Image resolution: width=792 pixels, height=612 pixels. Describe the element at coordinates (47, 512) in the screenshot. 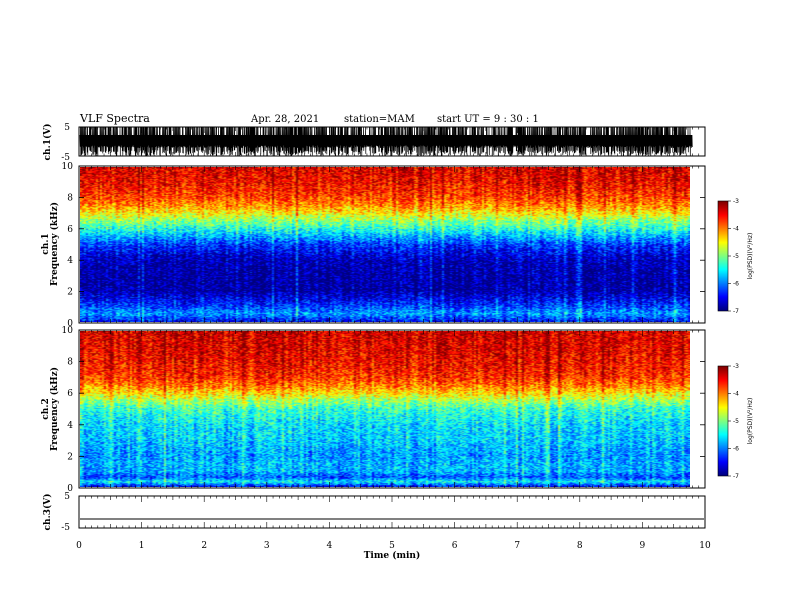

I see `ch3-waveform-ylabel: ch.3(V)` at that location.